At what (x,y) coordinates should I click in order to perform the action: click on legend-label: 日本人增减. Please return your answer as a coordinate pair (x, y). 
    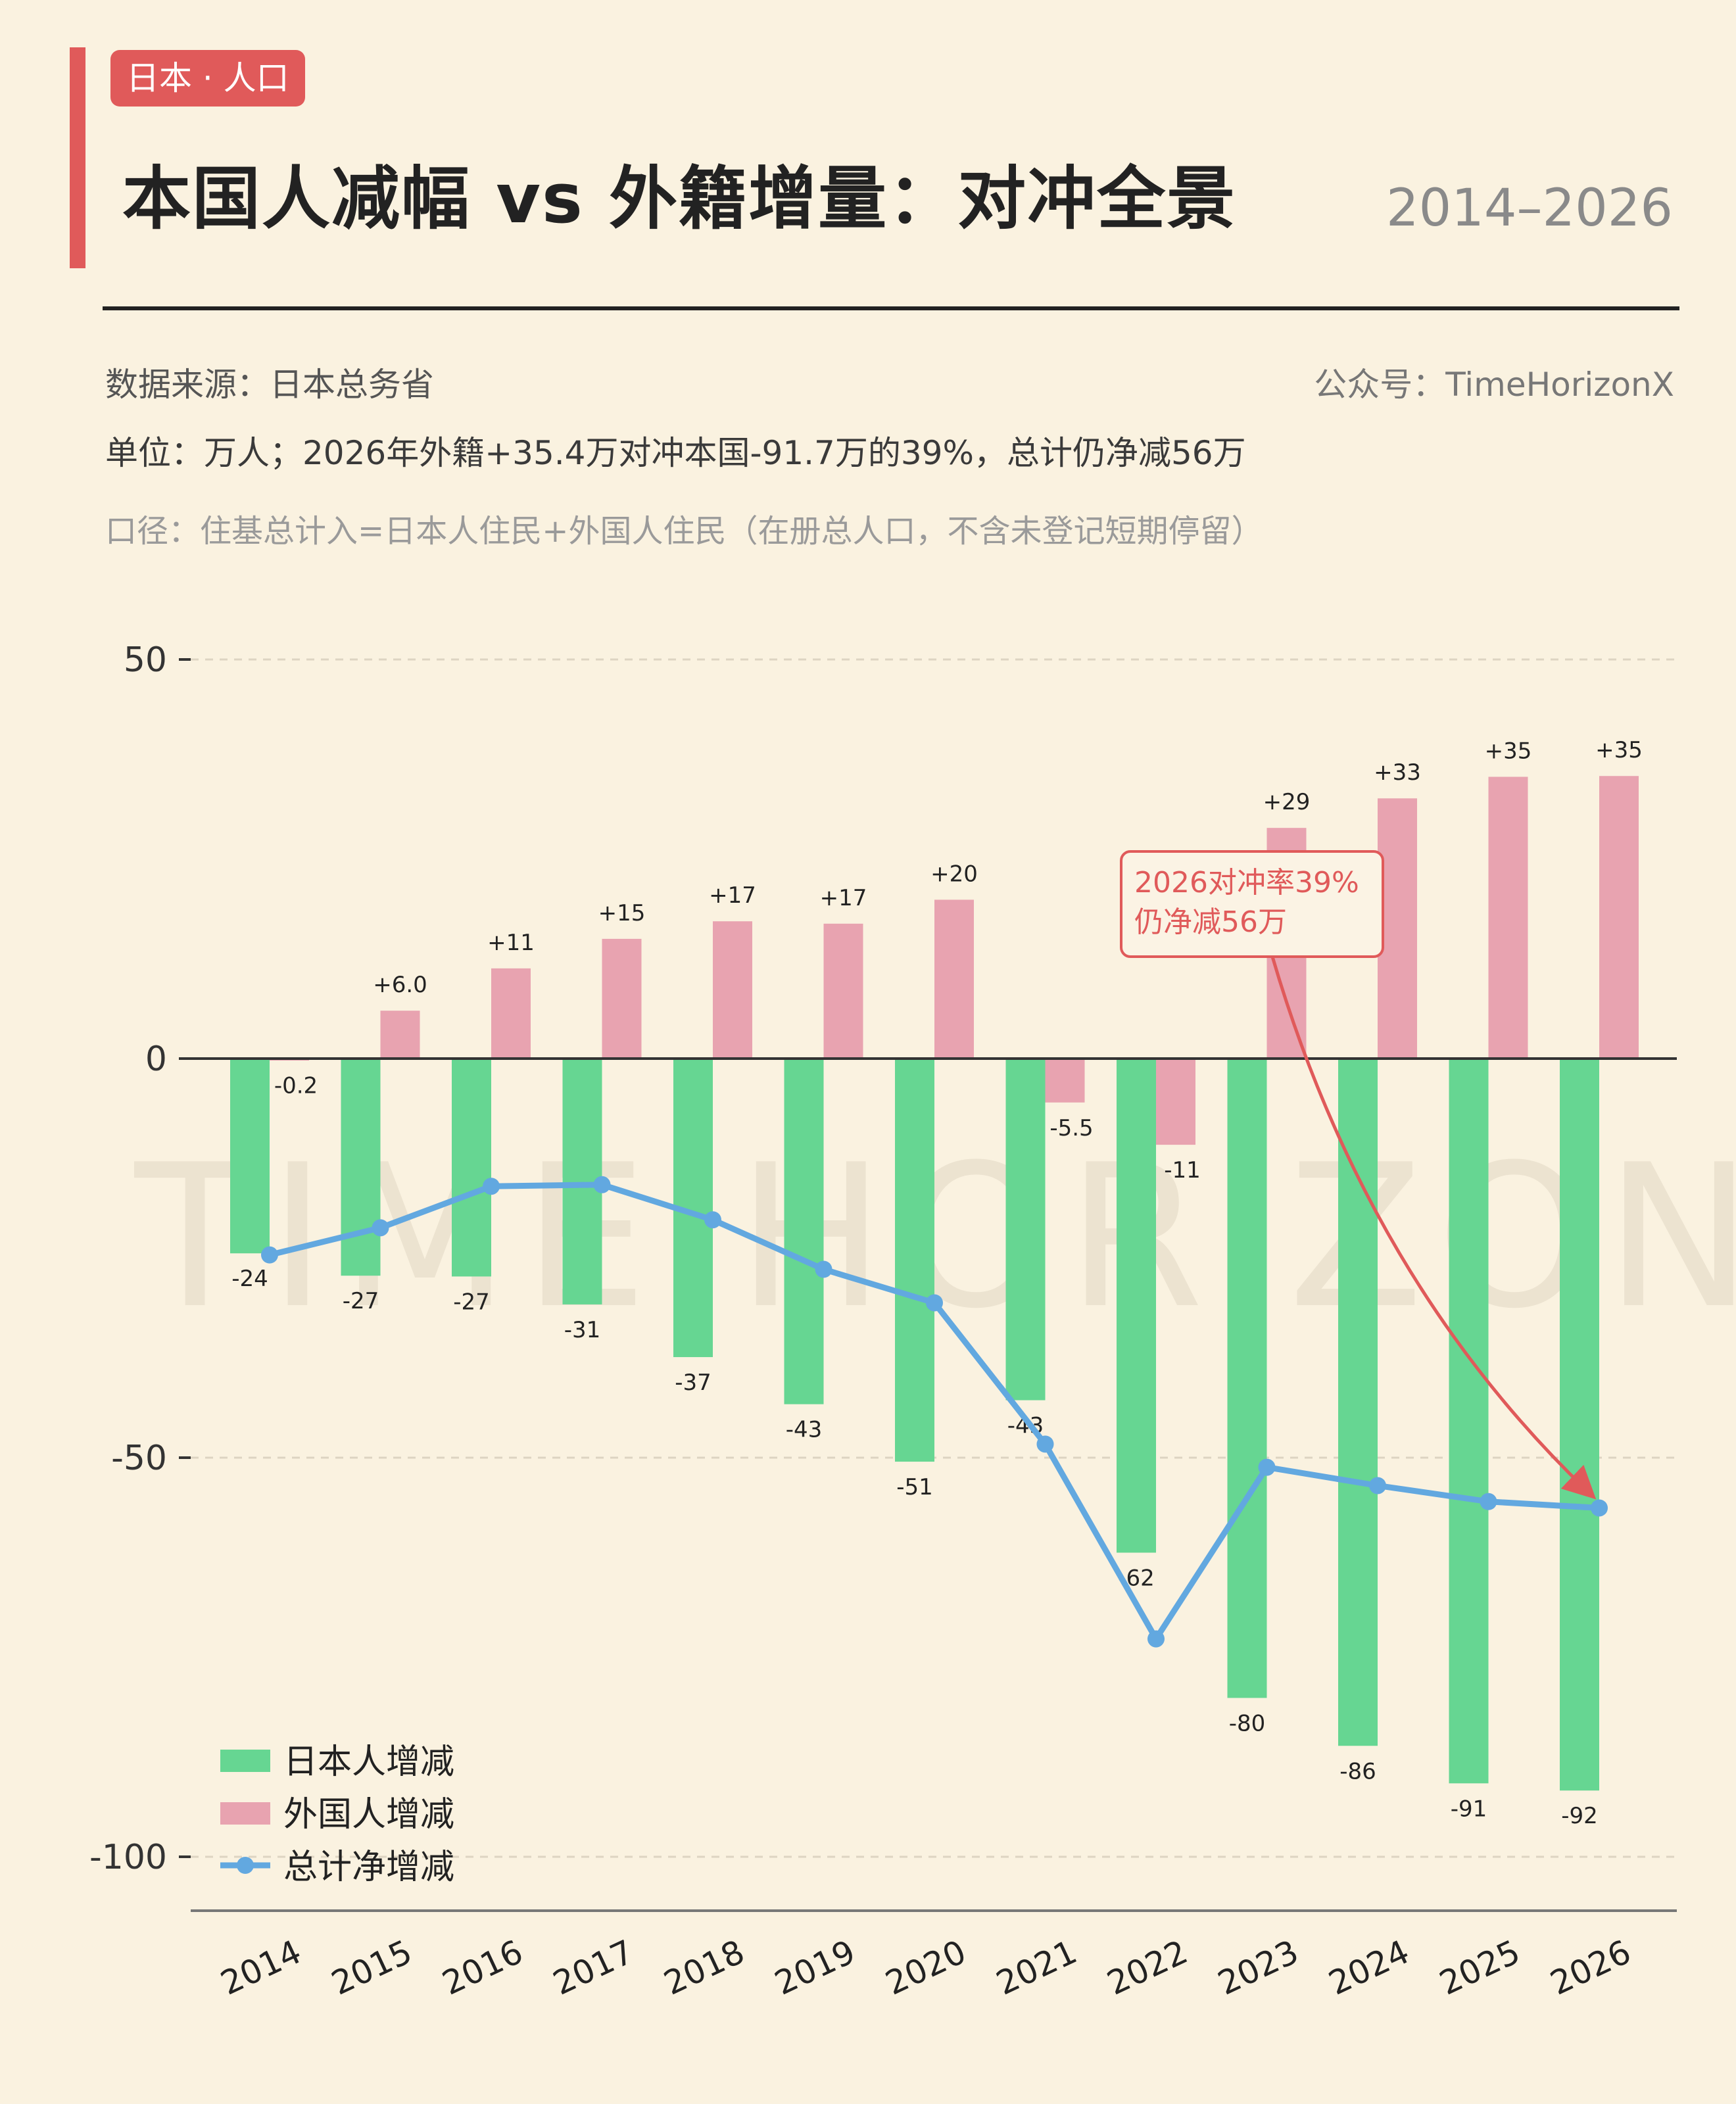
    Looking at the image, I should click on (368, 1762).